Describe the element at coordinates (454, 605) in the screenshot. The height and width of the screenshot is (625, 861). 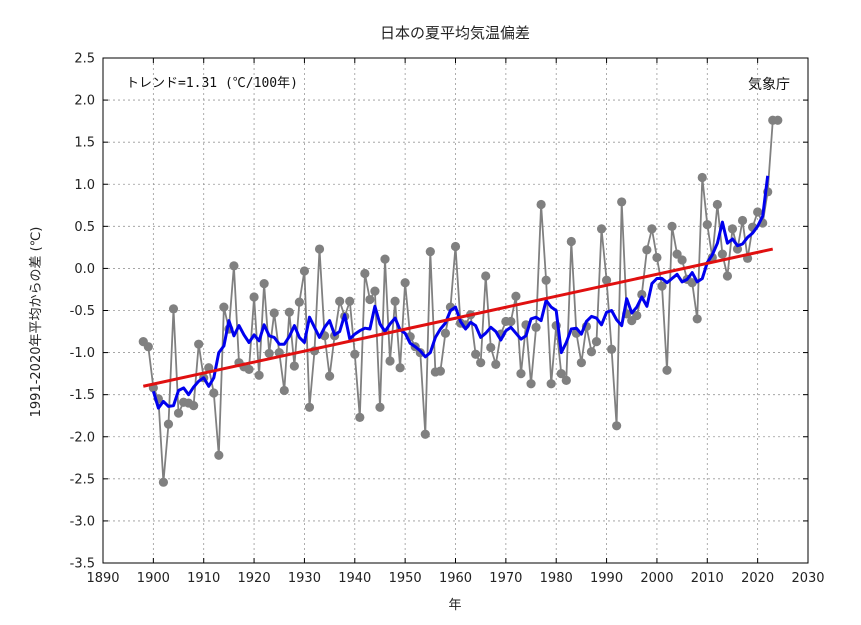
I see `x-axis-label: 年` at that location.